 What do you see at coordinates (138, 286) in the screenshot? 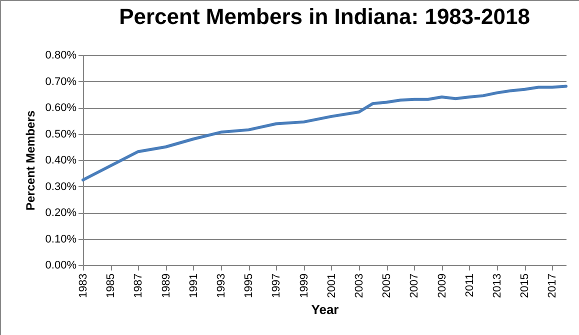
I see `x-tick-label: 1987` at bounding box center [138, 286].